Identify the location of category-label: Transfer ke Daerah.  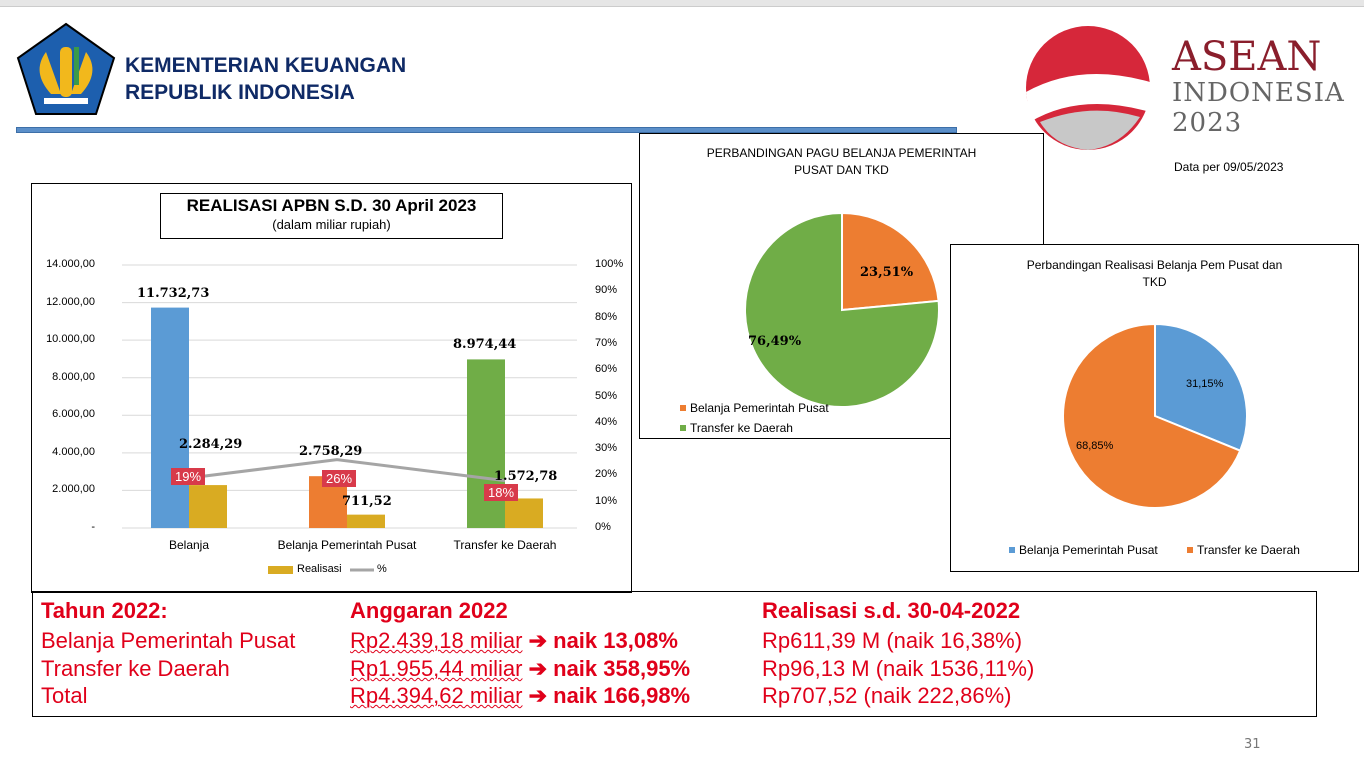
(505, 545).